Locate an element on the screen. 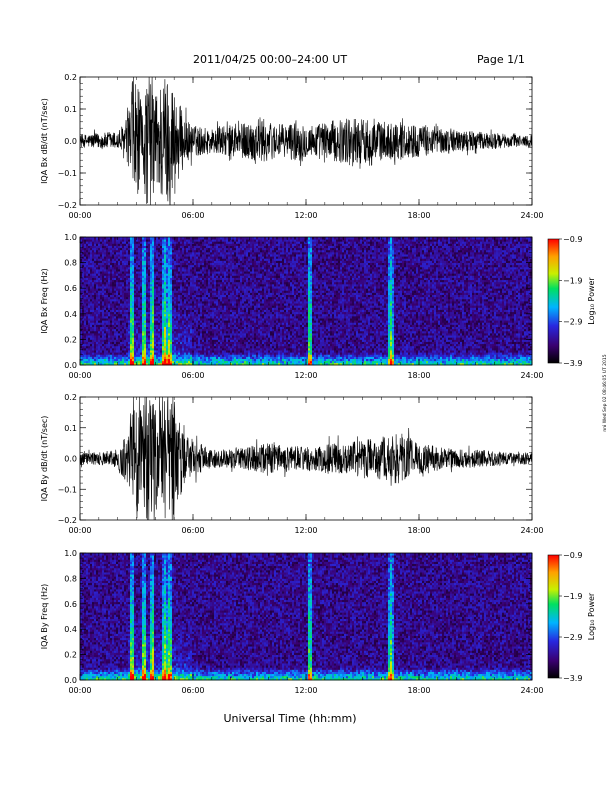  y-tick-label-3-3: 0.4 is located at coordinates (70, 629).